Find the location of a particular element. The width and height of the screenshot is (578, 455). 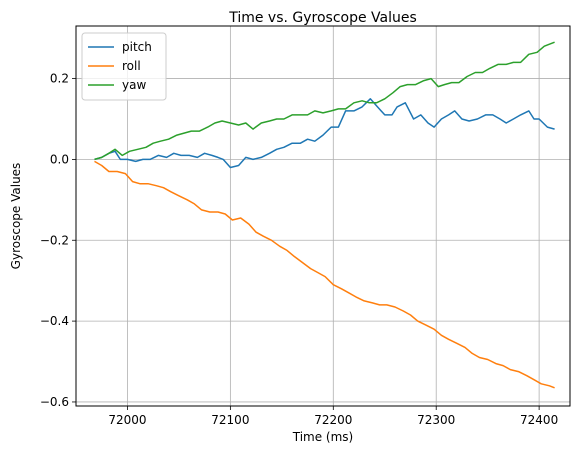

legend-box is located at coordinates (124, 66).